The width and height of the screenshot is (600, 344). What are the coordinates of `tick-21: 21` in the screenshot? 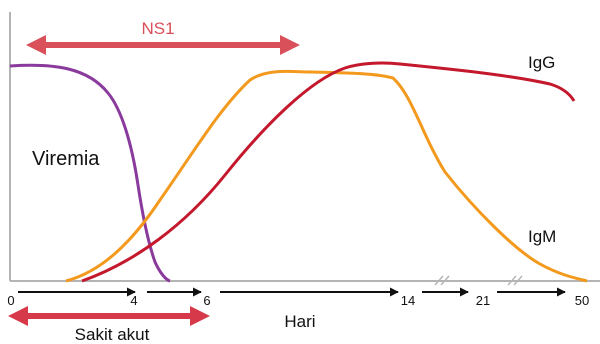 It's located at (483, 300).